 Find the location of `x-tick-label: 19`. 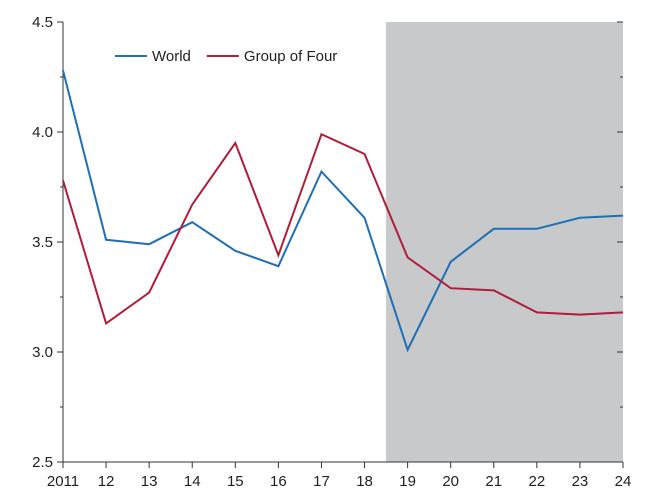

x-tick-label: 19 is located at coordinates (407, 481).